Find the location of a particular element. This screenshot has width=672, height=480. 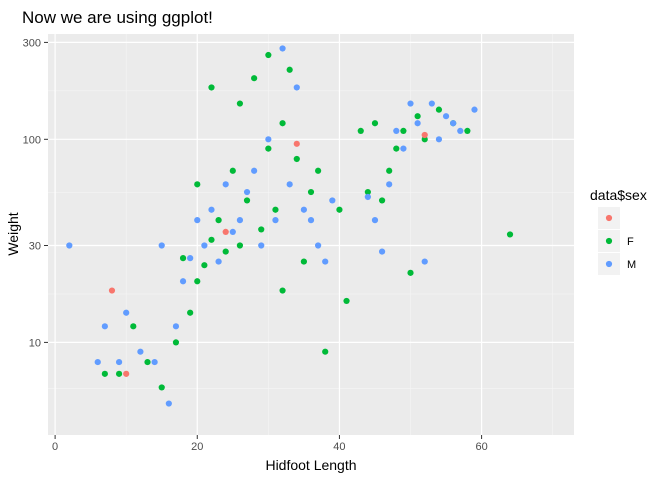

x-tick-label: 40 is located at coordinates (339, 447).